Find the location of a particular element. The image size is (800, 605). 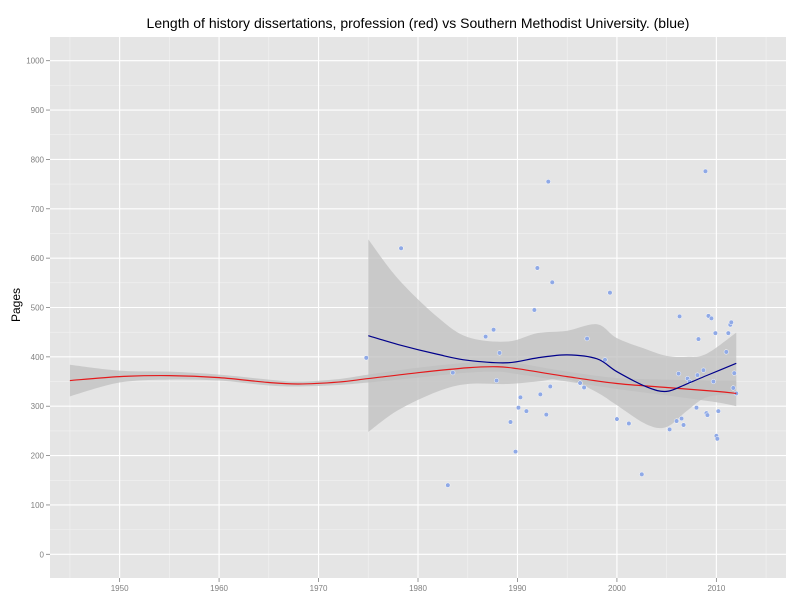

y-tick-label: 400 is located at coordinates (38, 357).